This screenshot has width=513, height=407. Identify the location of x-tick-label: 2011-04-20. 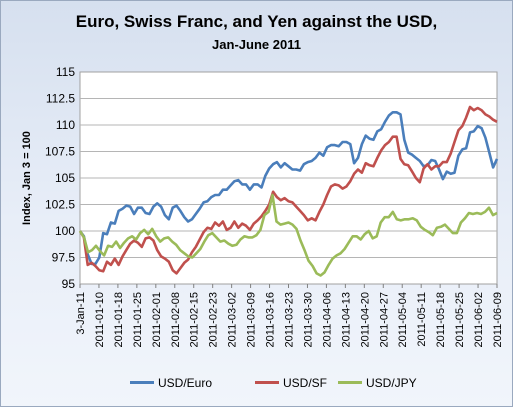
(365, 319).